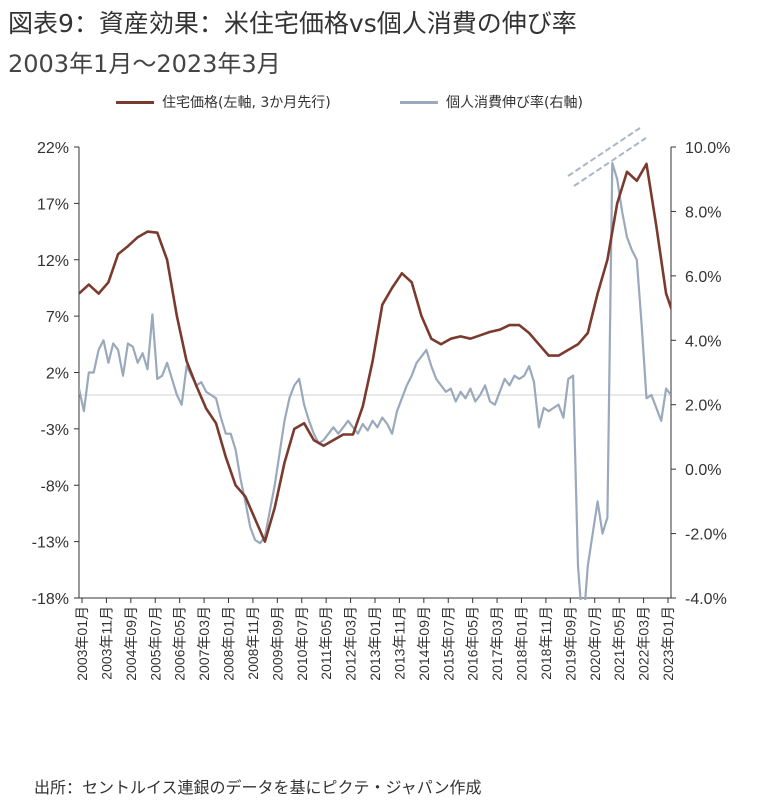 This screenshot has width=760, height=807. I want to click on x-tick-label: 2023年01月, so click(668, 643).